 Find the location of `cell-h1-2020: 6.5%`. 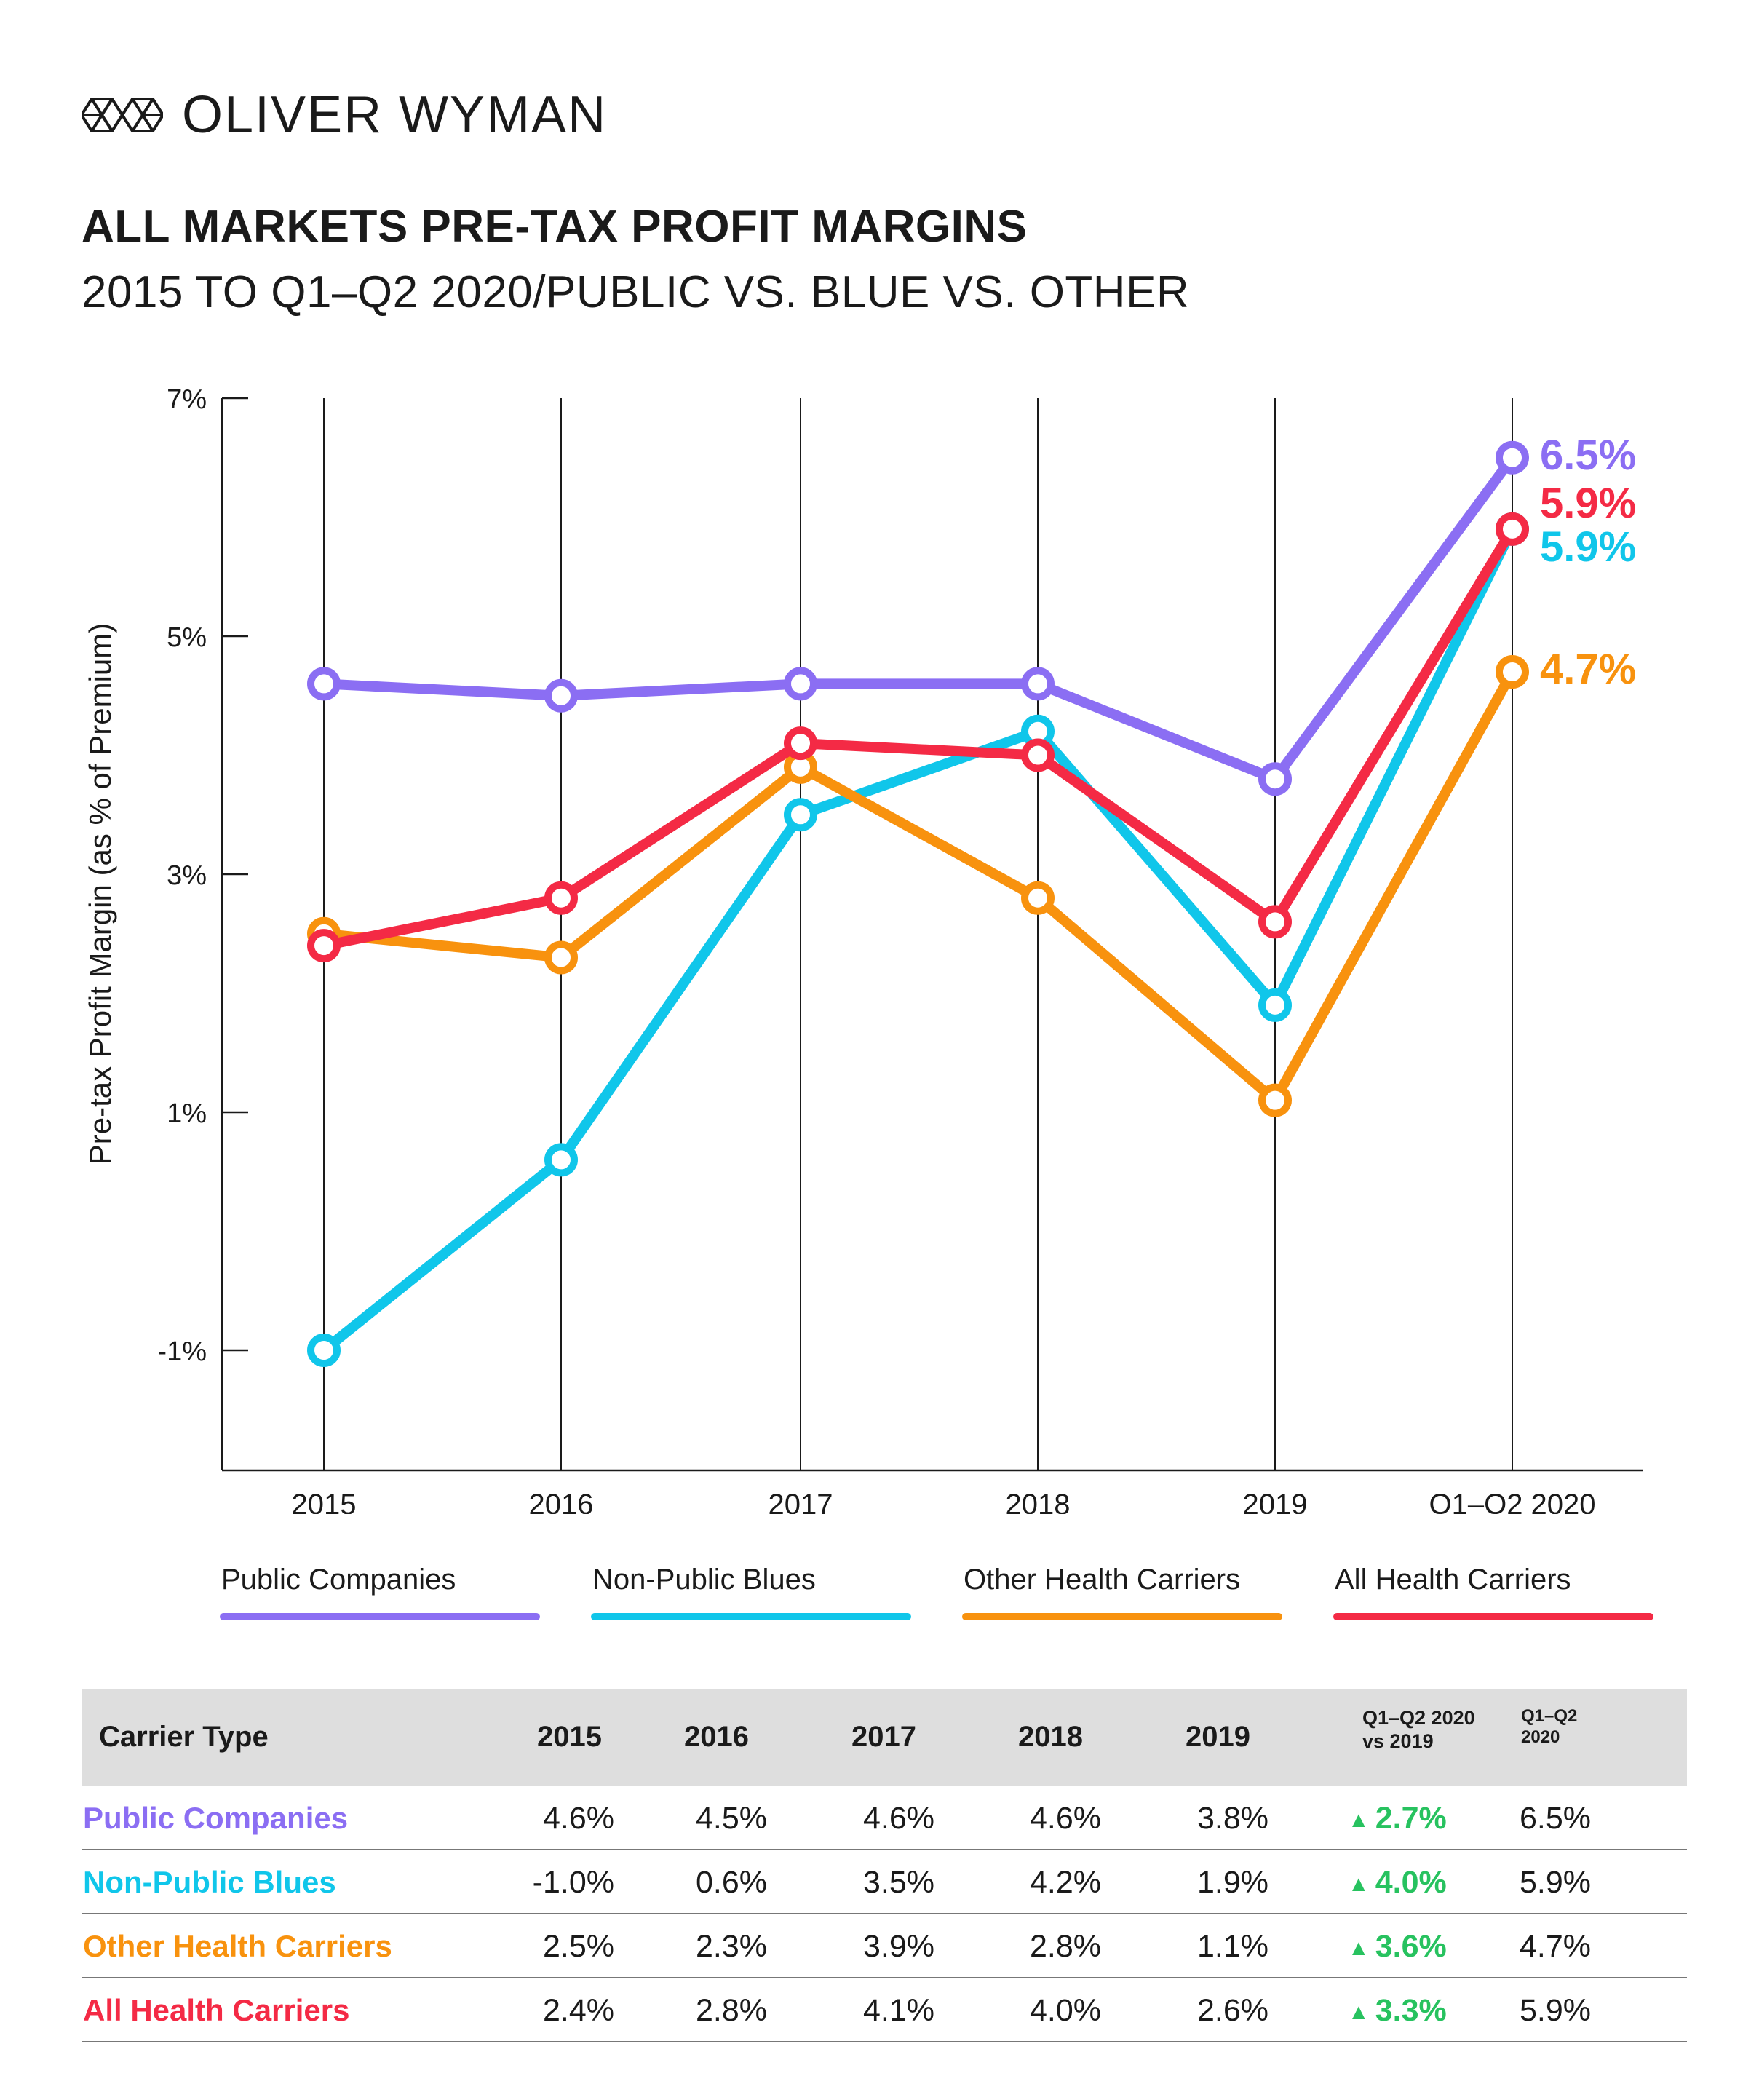

cell-h1-2020: 6.5% is located at coordinates (1556, 1818).